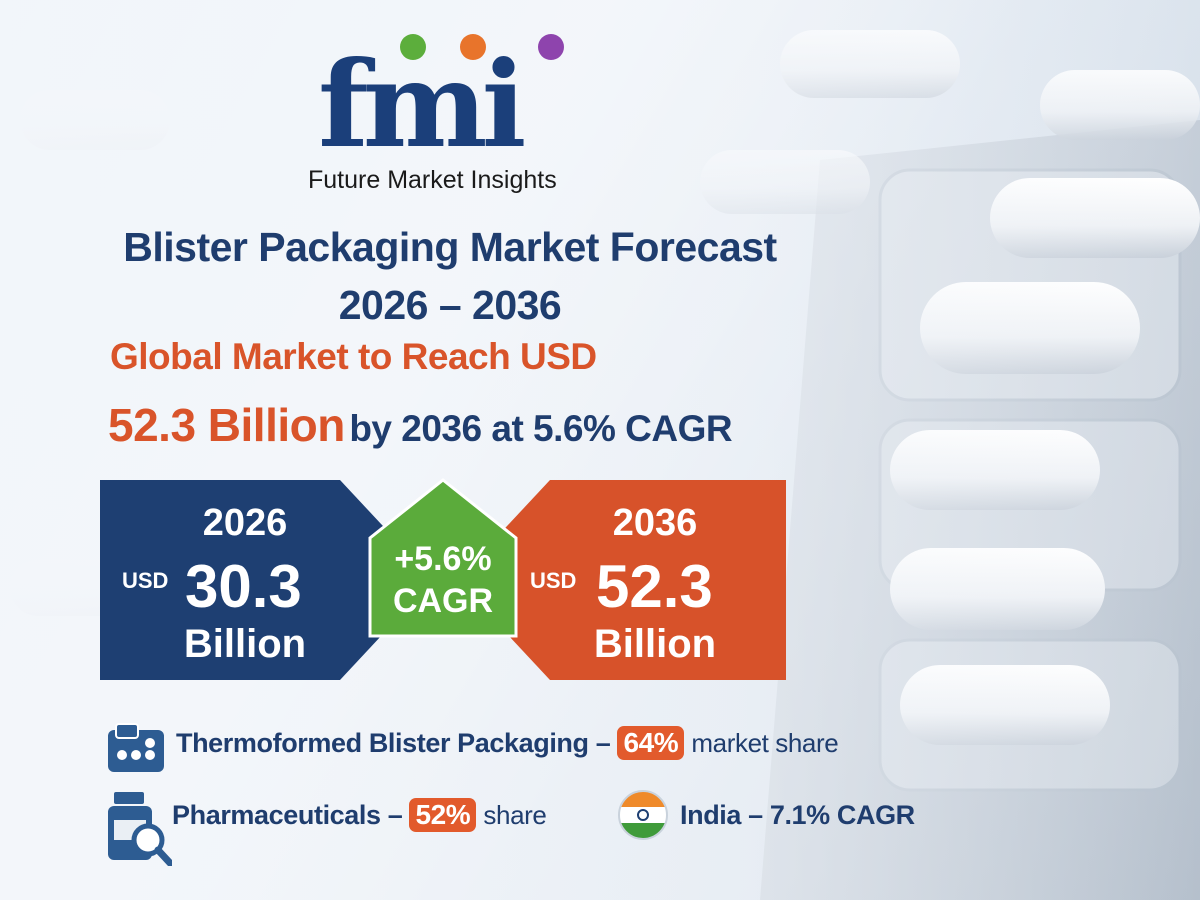  What do you see at coordinates (226, 425) in the screenshot?
I see `subtitle-highlight: 52.3 Billion` at bounding box center [226, 425].